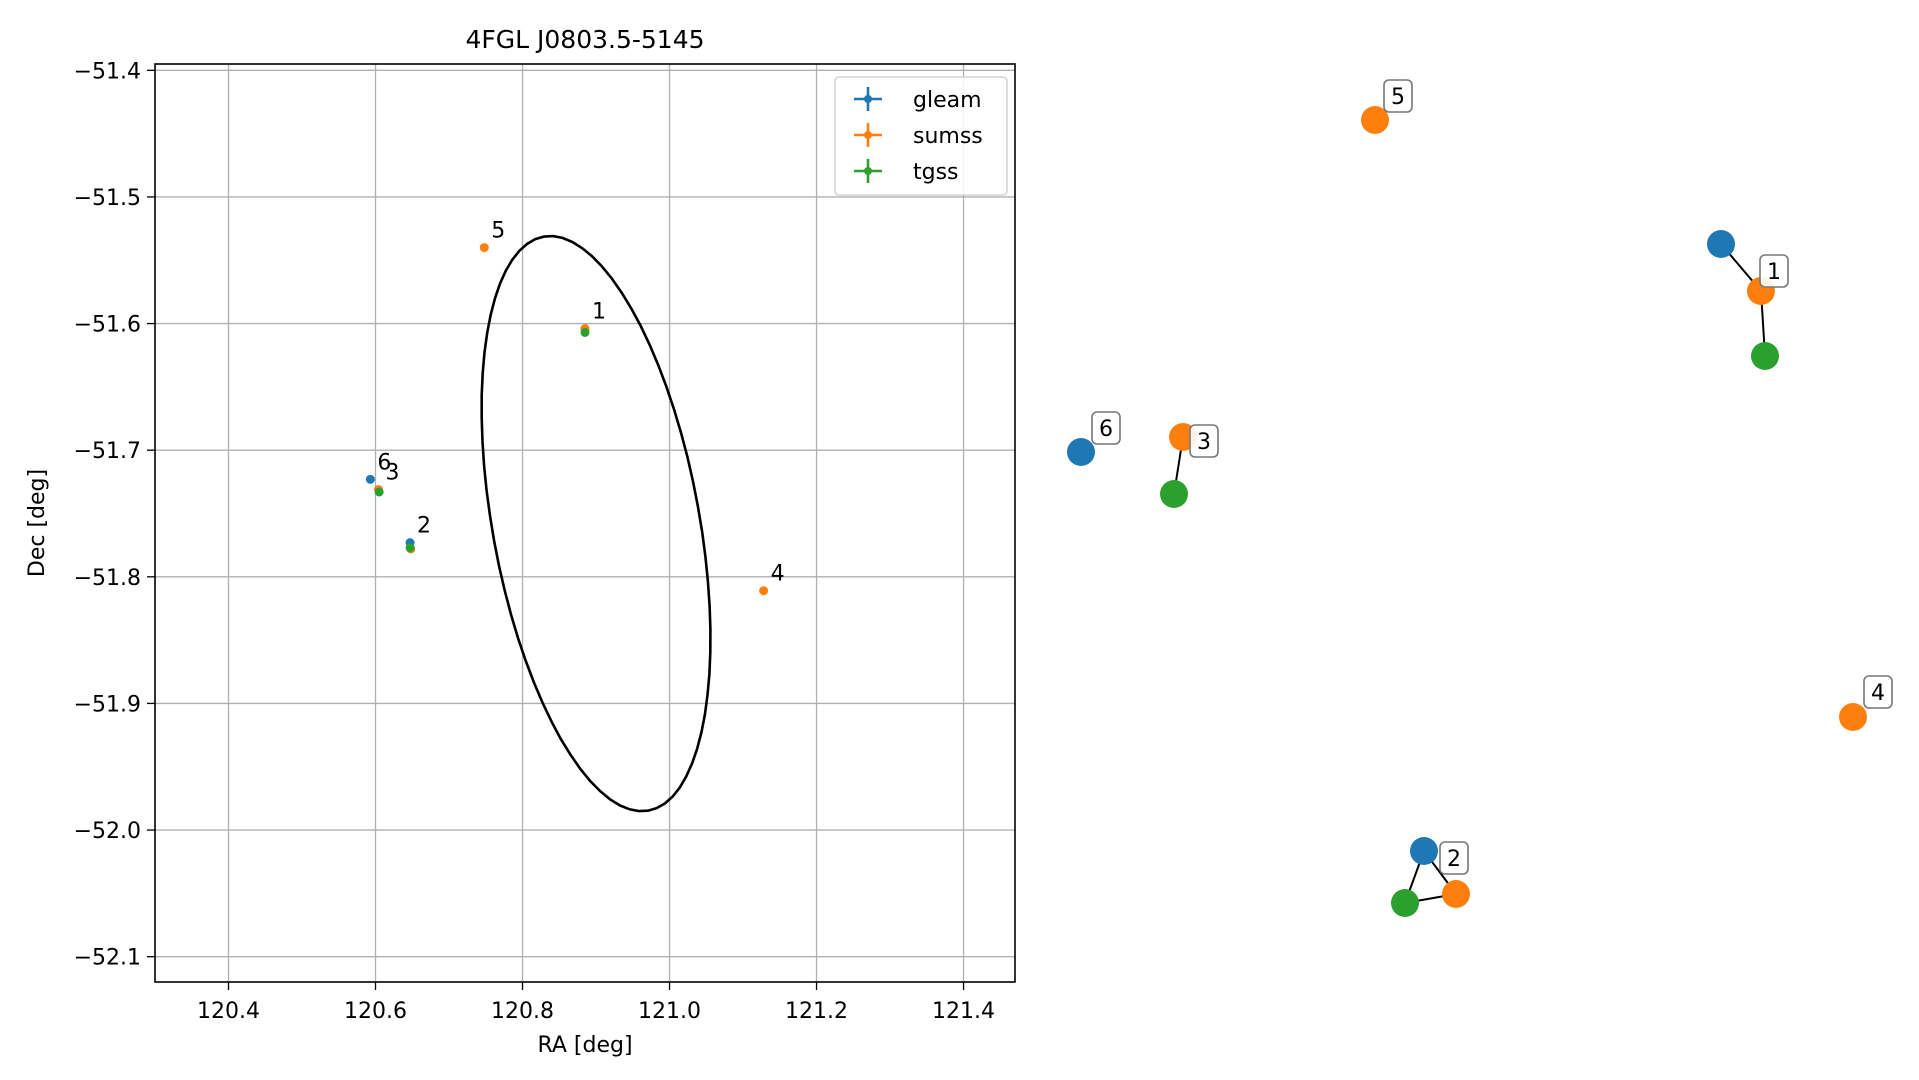 The image size is (1919, 1080). Describe the element at coordinates (424, 526) in the screenshot. I see `point-label: 2` at that location.